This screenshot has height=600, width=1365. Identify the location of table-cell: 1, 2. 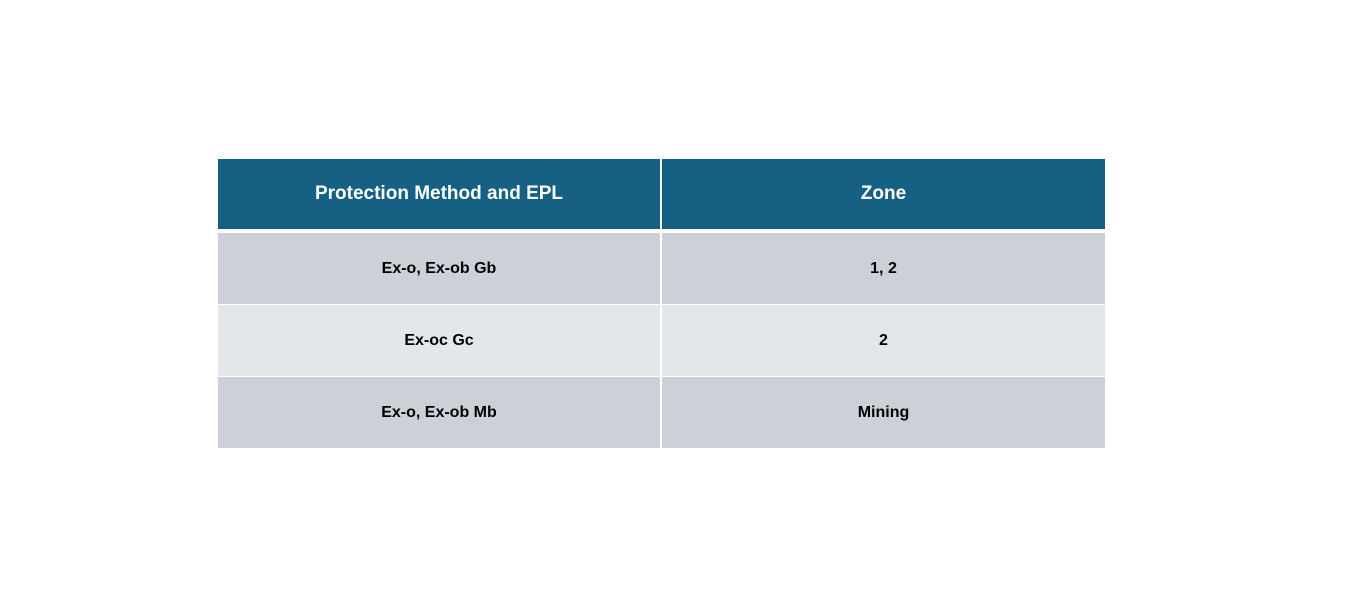
(882, 268).